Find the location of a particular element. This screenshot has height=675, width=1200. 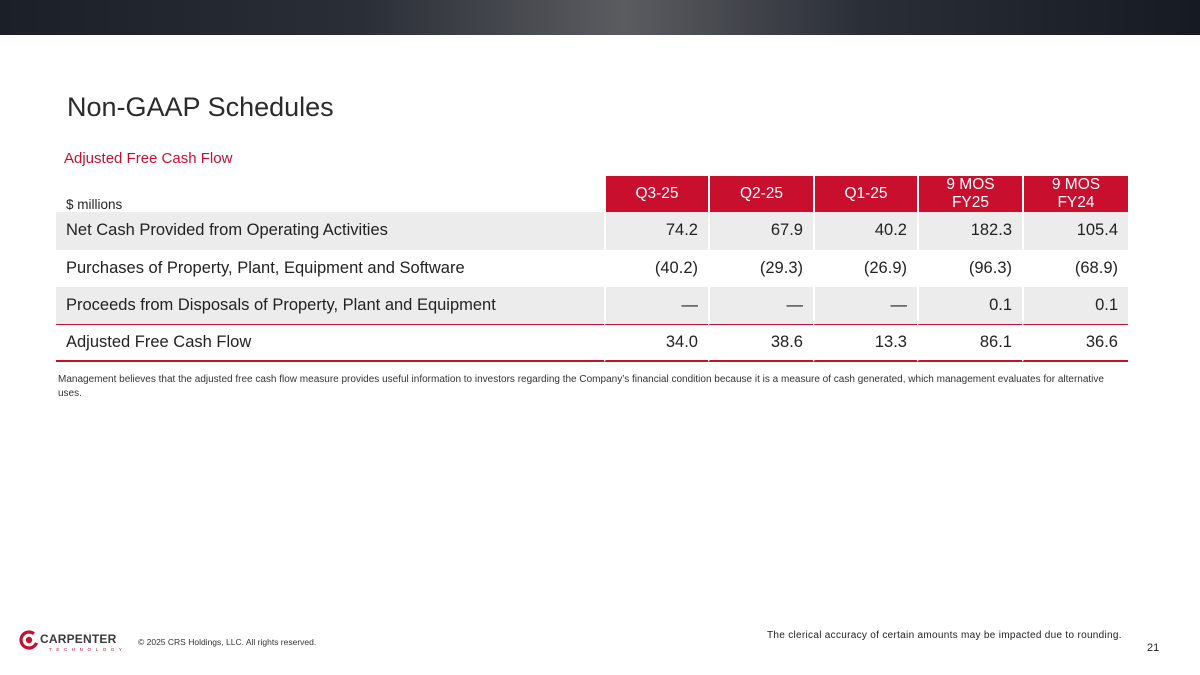

column-header: 9 MOS FY24 is located at coordinates (1075, 194).